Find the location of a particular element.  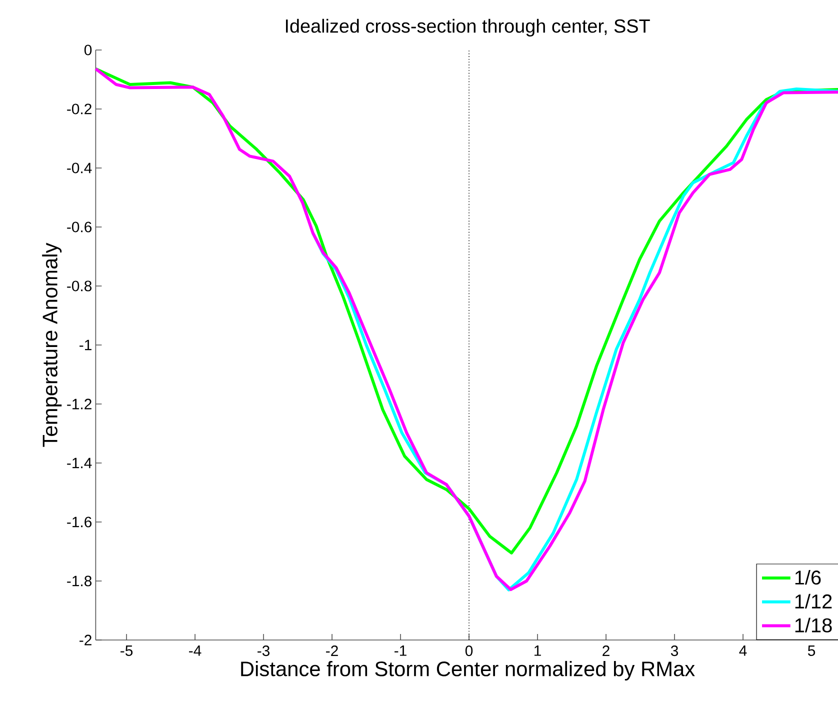

x-tick-label: 4 is located at coordinates (743, 651).